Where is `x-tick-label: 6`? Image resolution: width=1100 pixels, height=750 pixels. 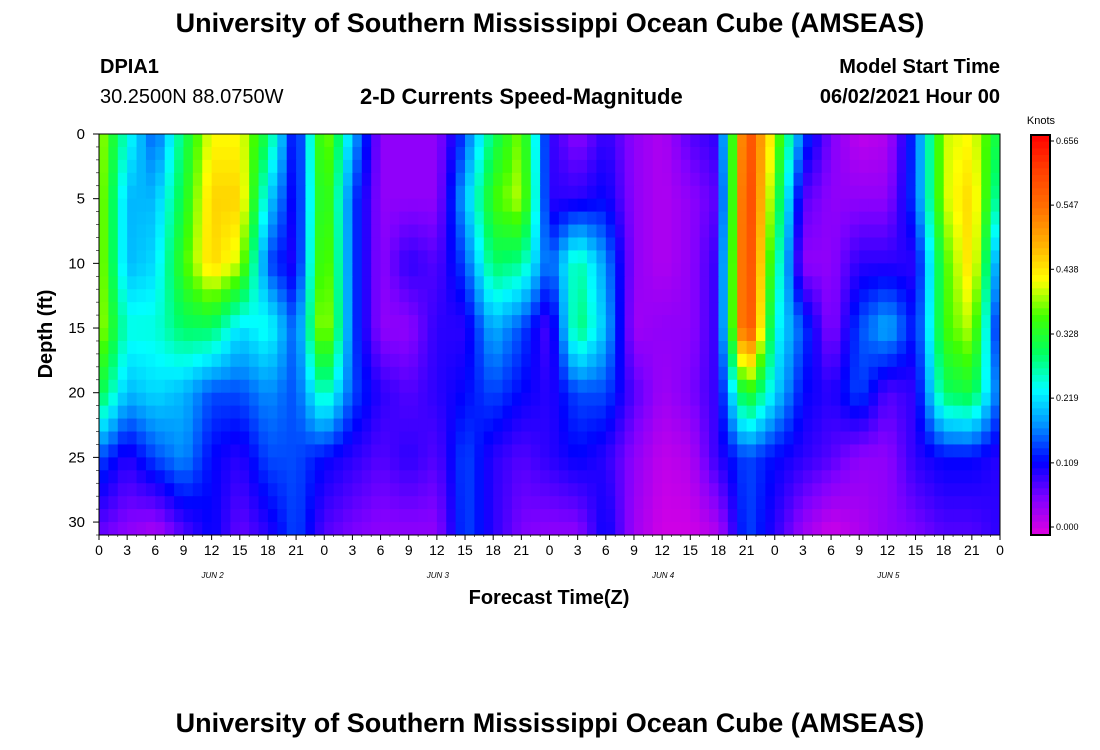 x-tick-label: 6 is located at coordinates (606, 550).